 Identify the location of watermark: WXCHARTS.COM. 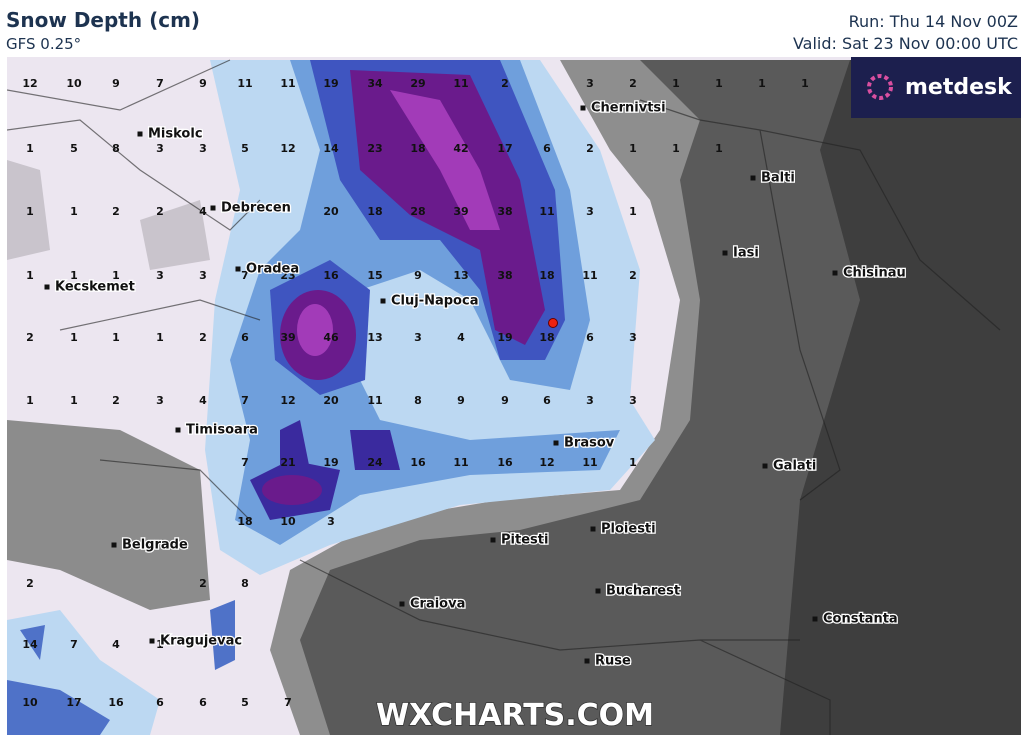
(515, 715).